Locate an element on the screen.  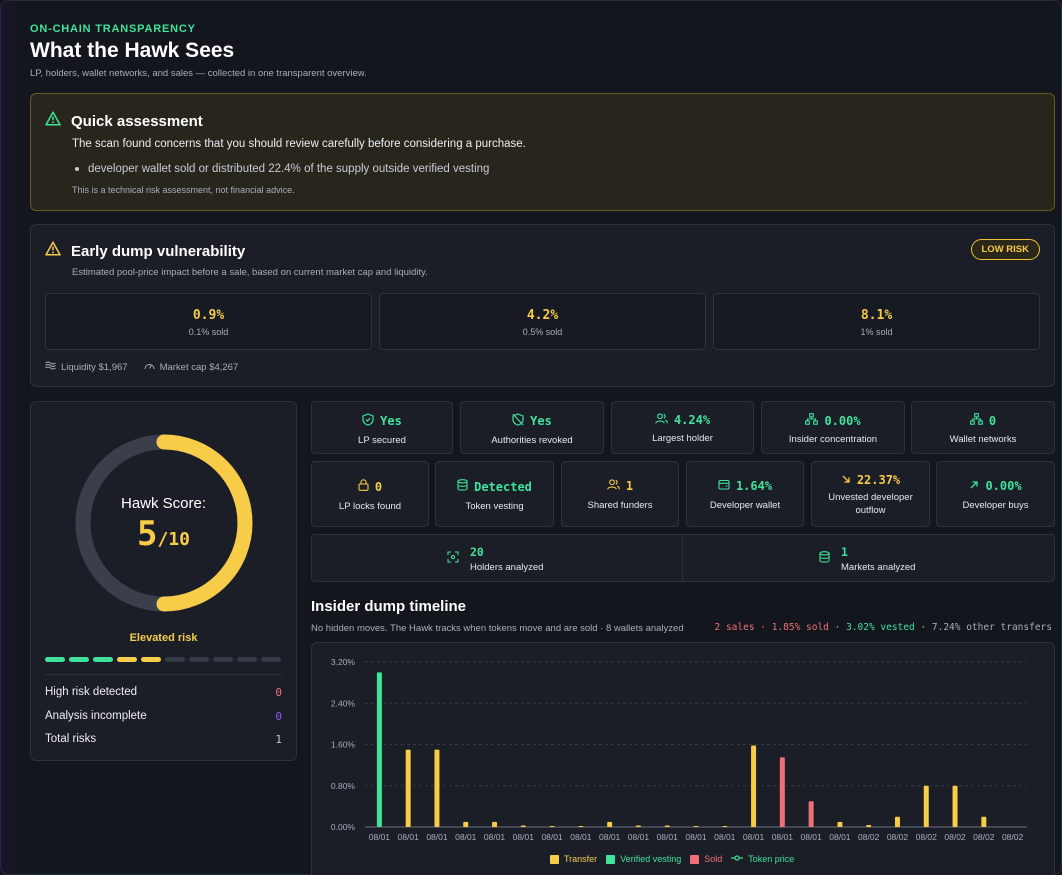
metric-unvested-outflow: 22.37% Unvested developer outflow is located at coordinates (870, 494).